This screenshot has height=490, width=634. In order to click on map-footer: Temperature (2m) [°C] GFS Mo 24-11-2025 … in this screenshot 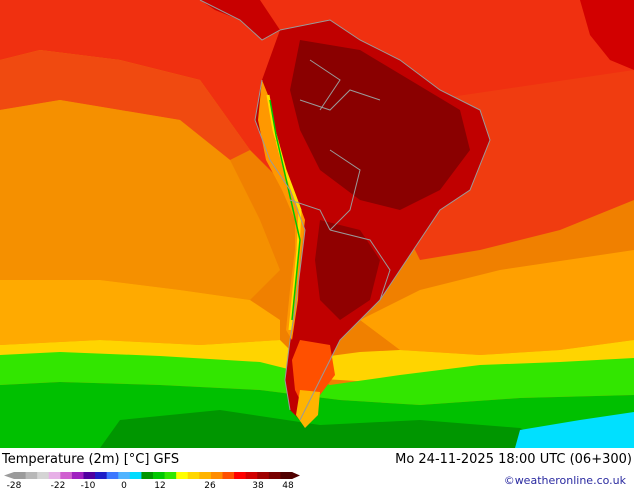, I will do `click(317, 469)`.